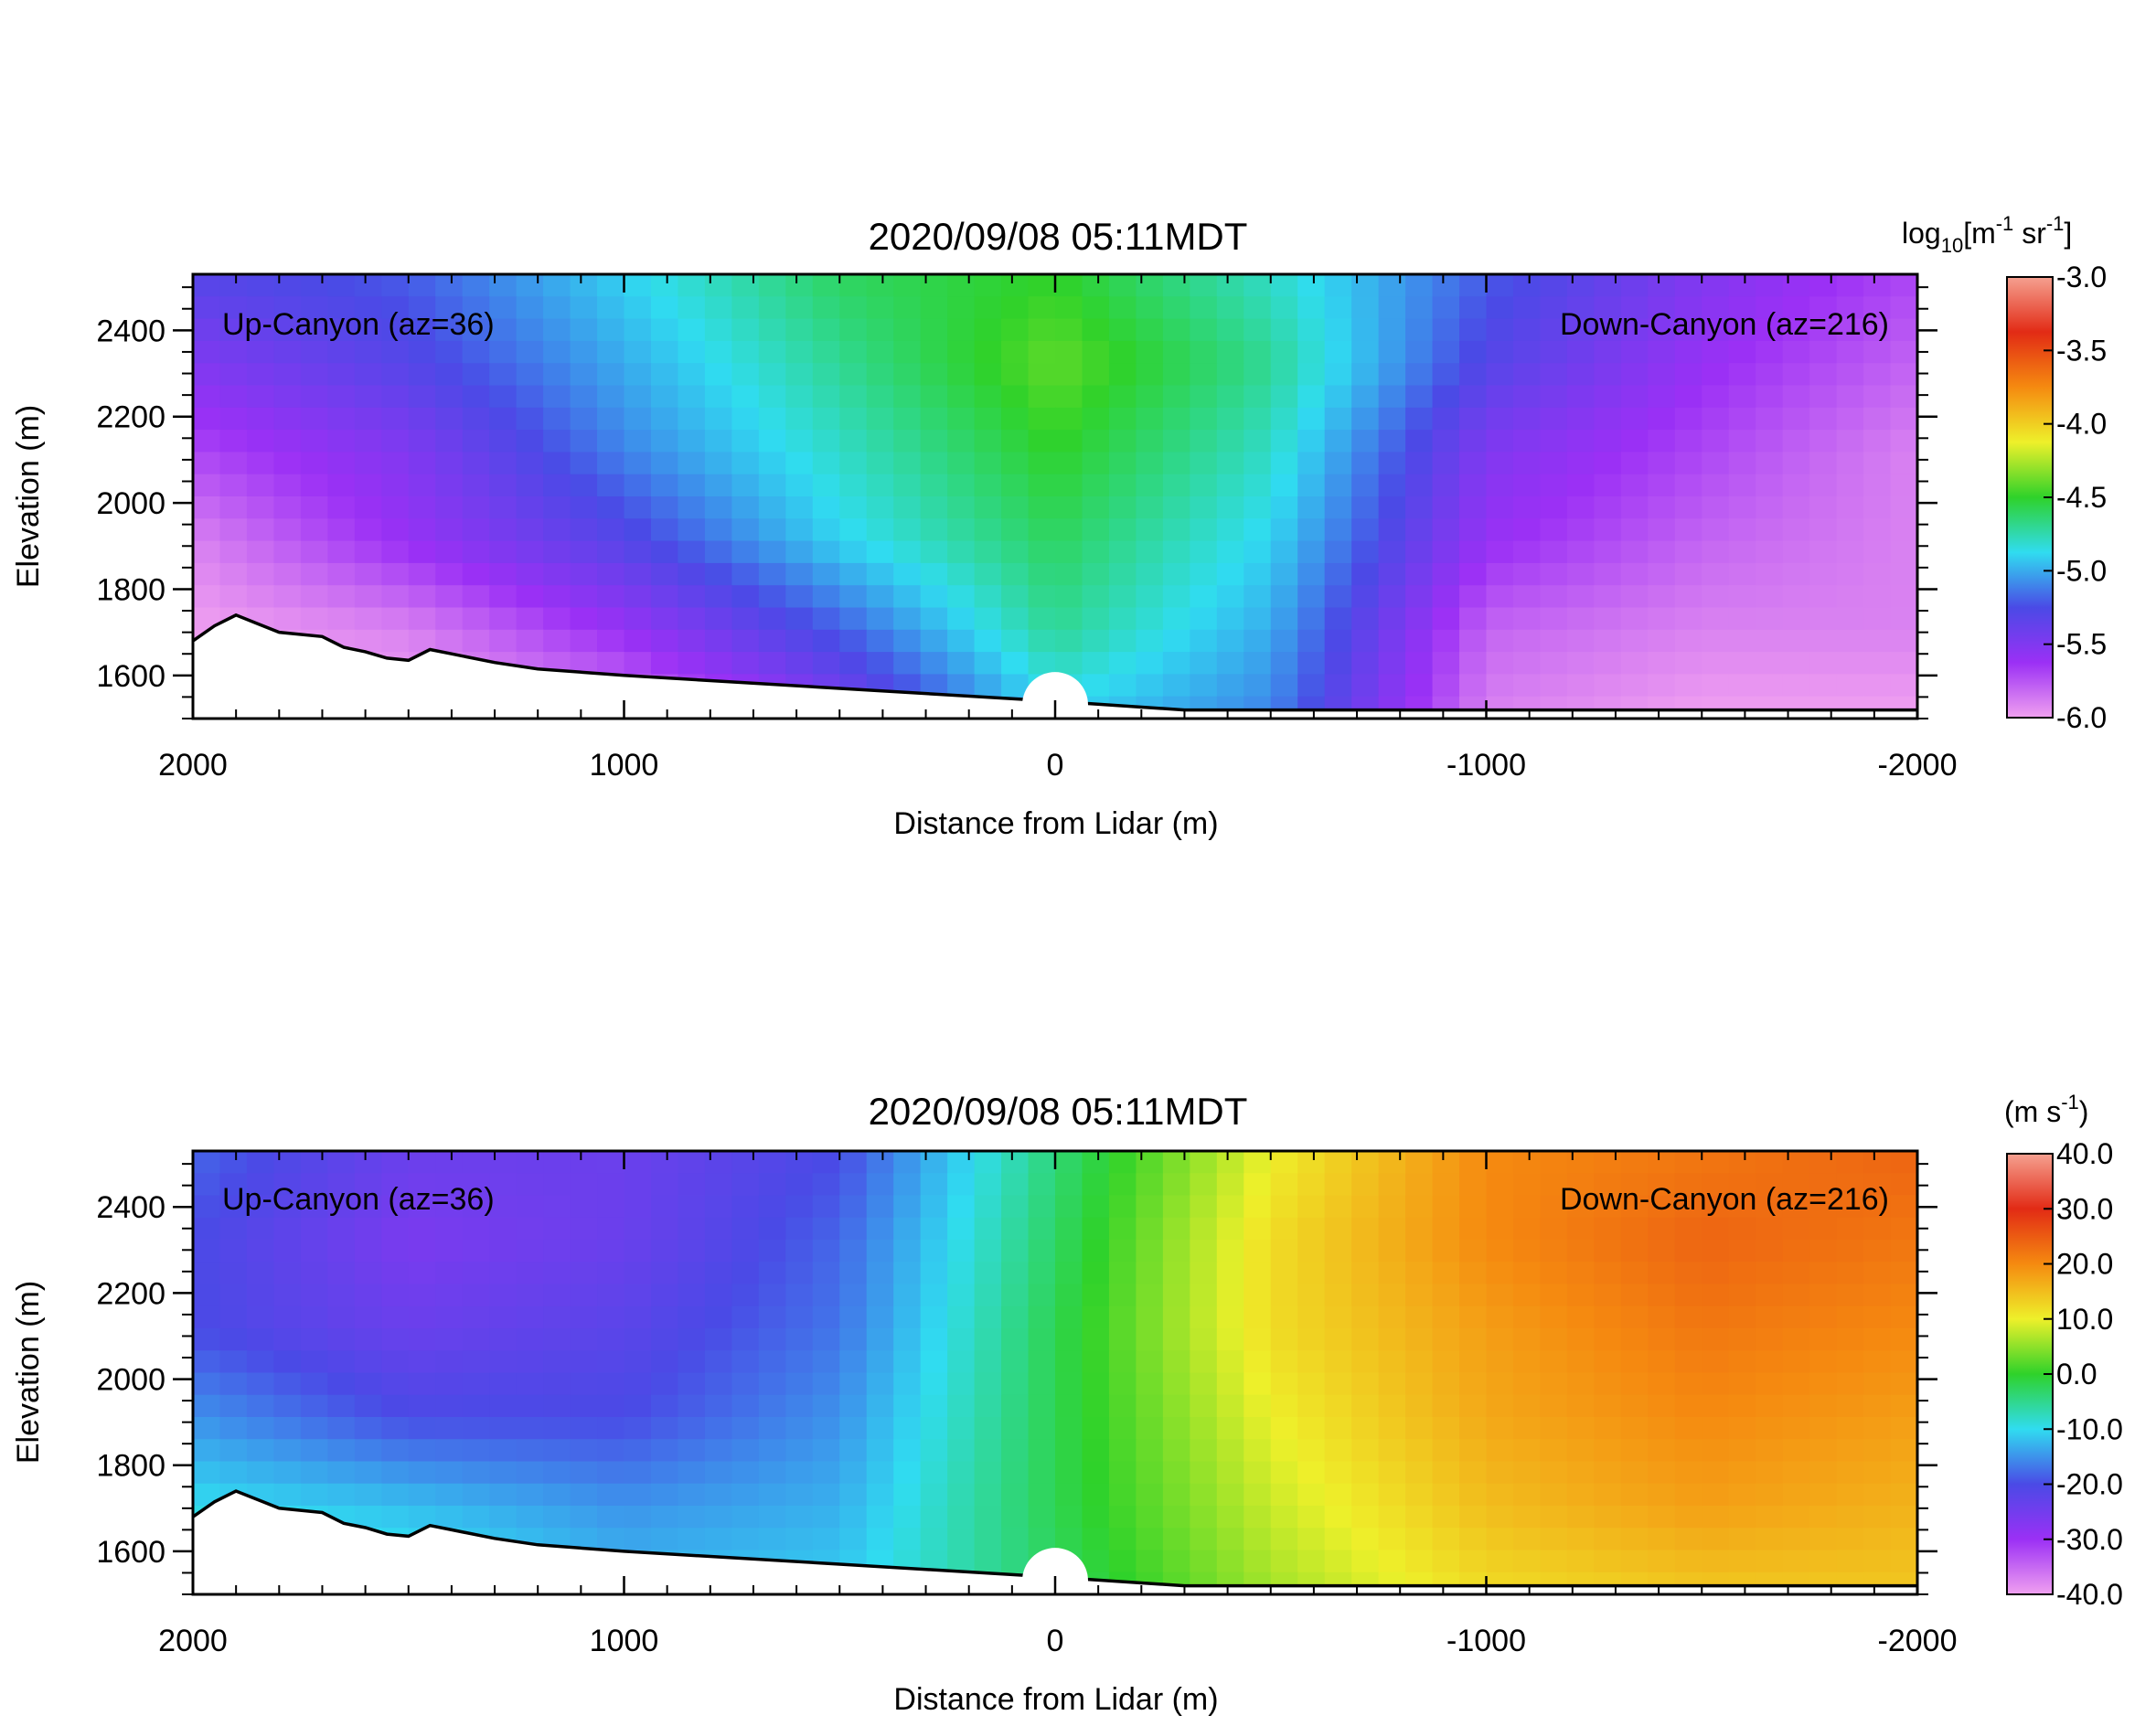 This screenshot has height=1726, width=2156. Describe the element at coordinates (130, 417) in the screenshot. I see `y-tick-label: 2200` at that location.